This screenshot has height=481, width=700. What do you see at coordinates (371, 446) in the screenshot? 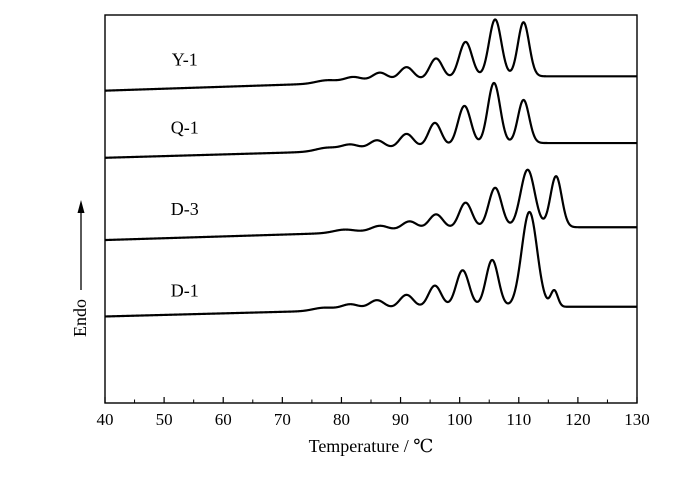
I see `x-axis-title: Temperature / ℃` at bounding box center [371, 446].